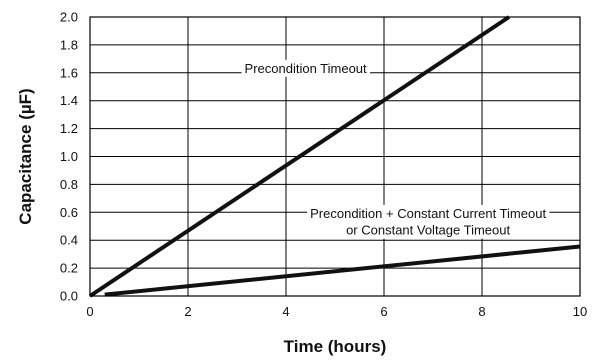  Describe the element at coordinates (187, 311) in the screenshot. I see `x-tick-label: 2` at that location.